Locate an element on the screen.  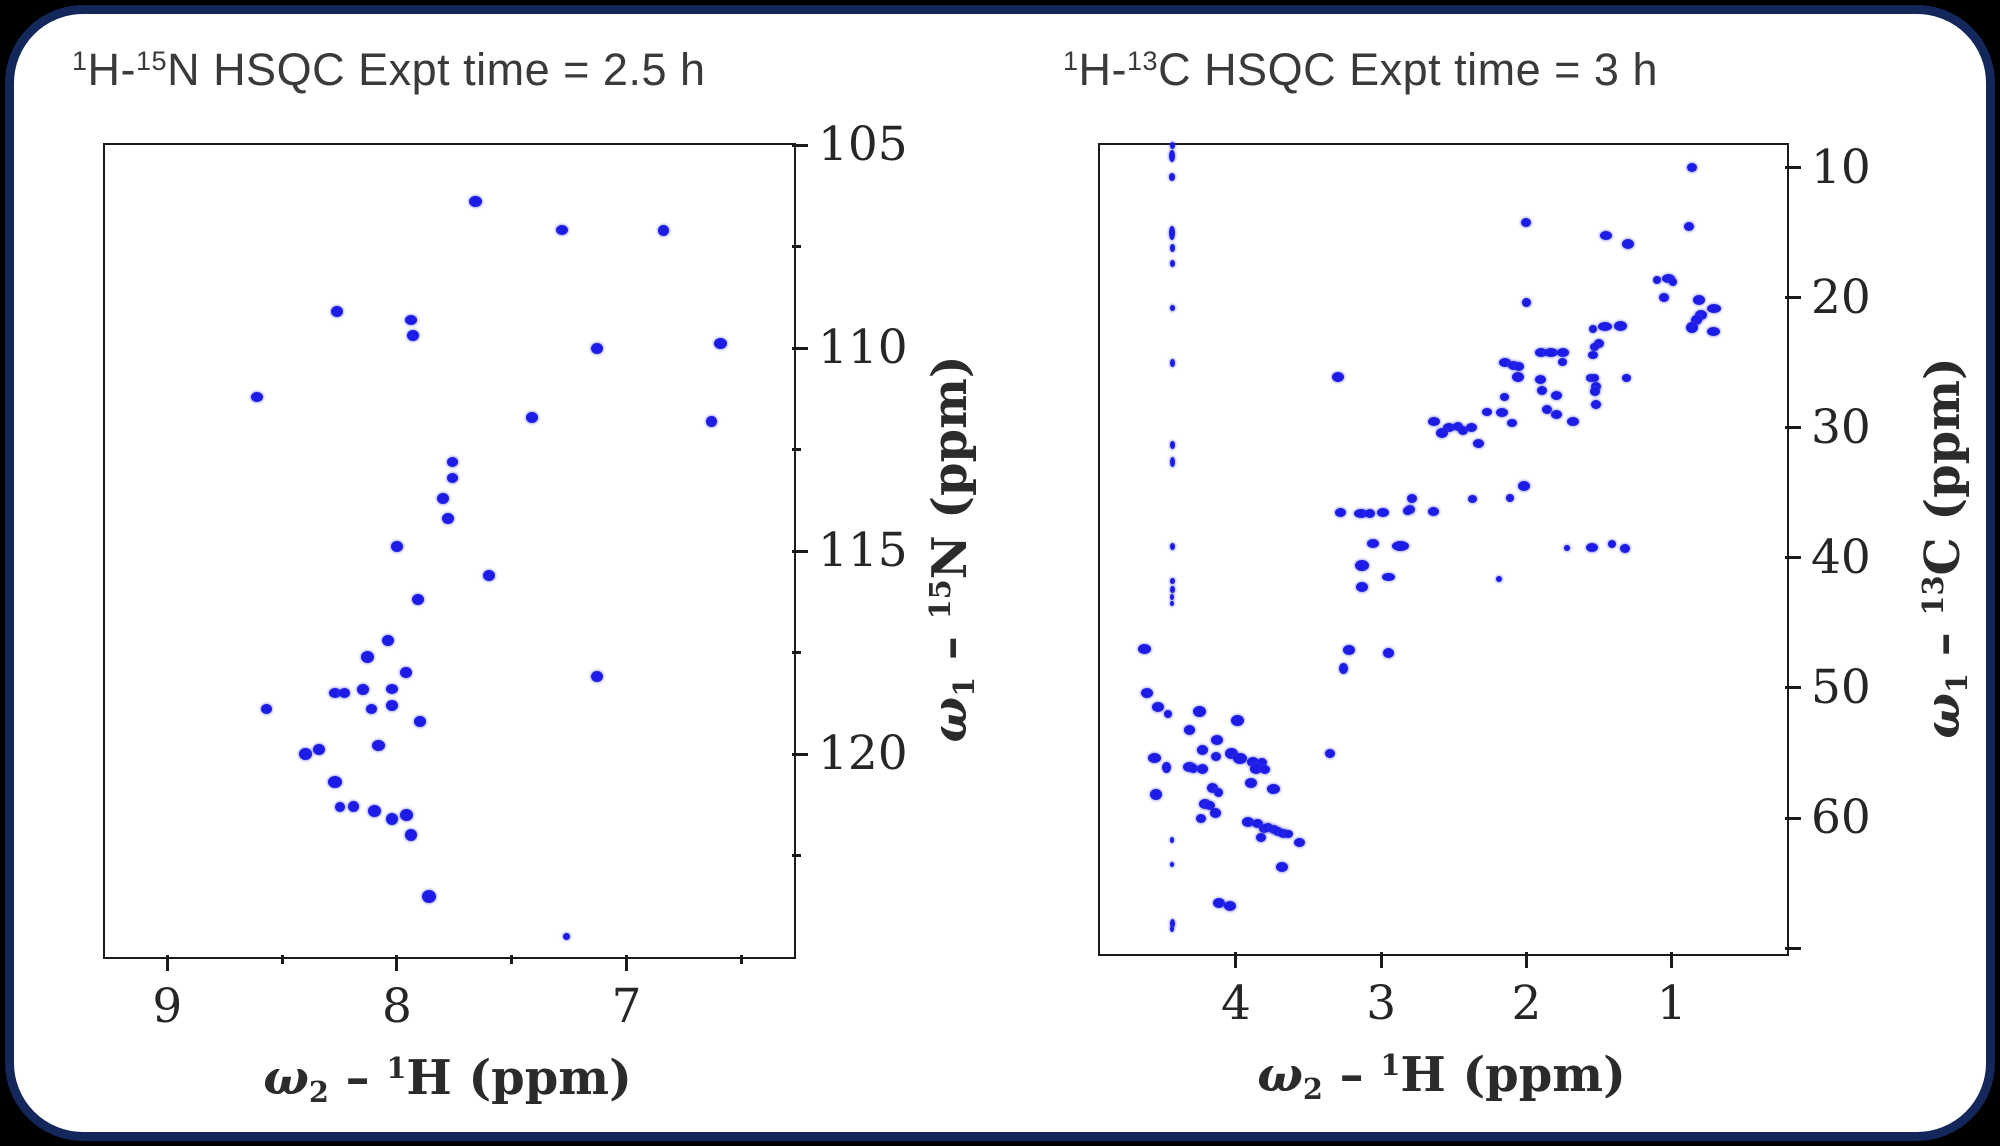
y-axis-tick-label: 50 is located at coordinates (1841, 687).